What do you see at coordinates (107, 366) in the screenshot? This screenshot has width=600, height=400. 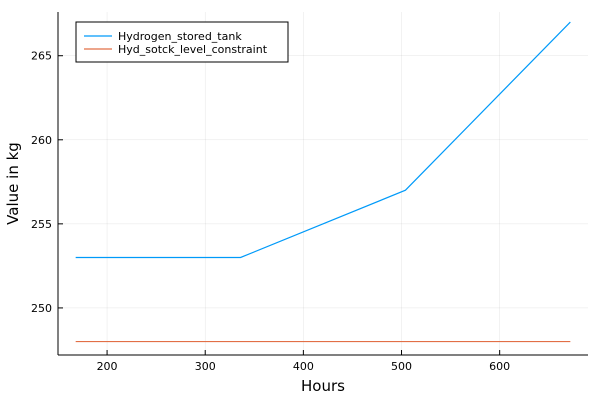 I see `x-tick-label: 200` at bounding box center [107, 366].